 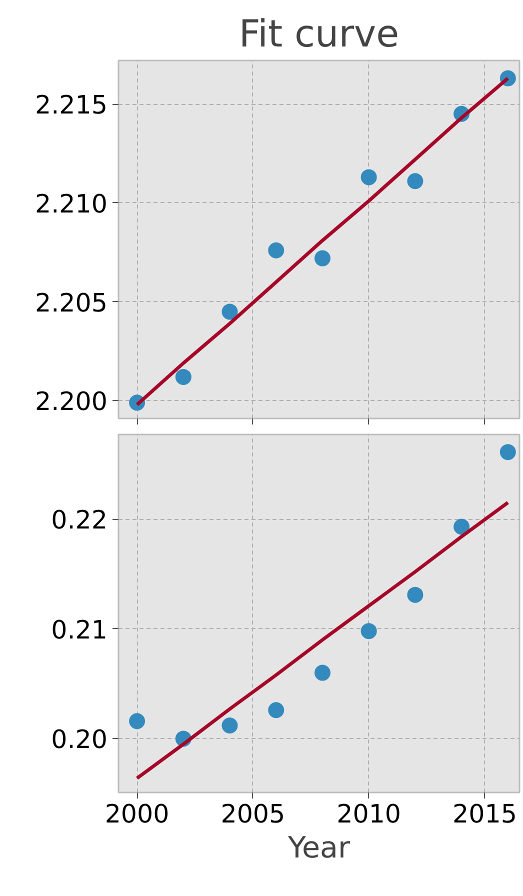 What do you see at coordinates (319, 34) in the screenshot?
I see `chart-title: Fit curve` at bounding box center [319, 34].